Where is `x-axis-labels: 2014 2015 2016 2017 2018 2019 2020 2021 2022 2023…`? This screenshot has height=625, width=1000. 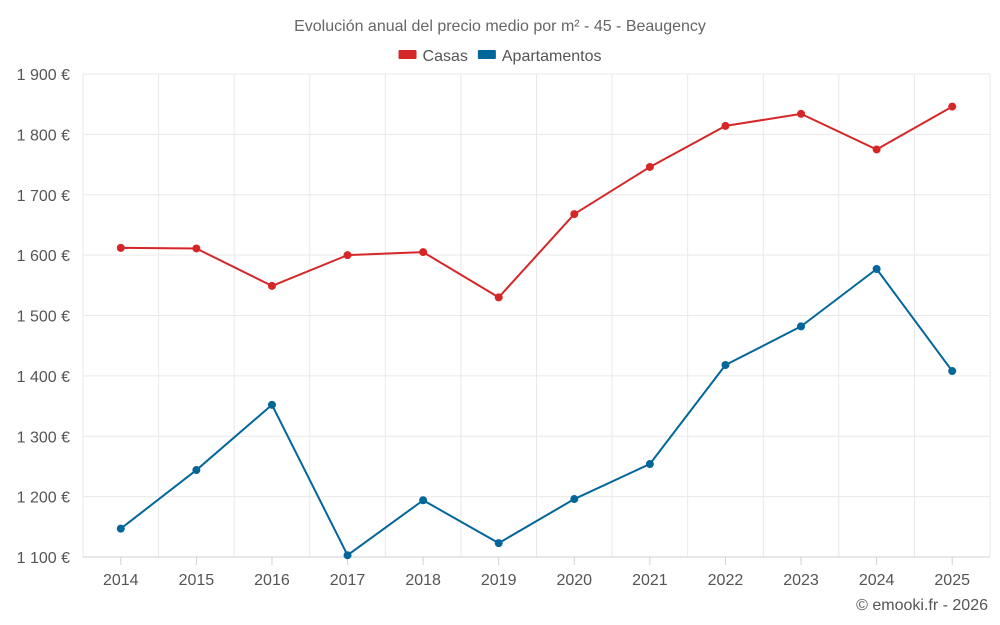
x-axis-labels: 2014 2015 2016 2017 2018 2019 2020 2021 2022 2023… is located at coordinates (536, 573).